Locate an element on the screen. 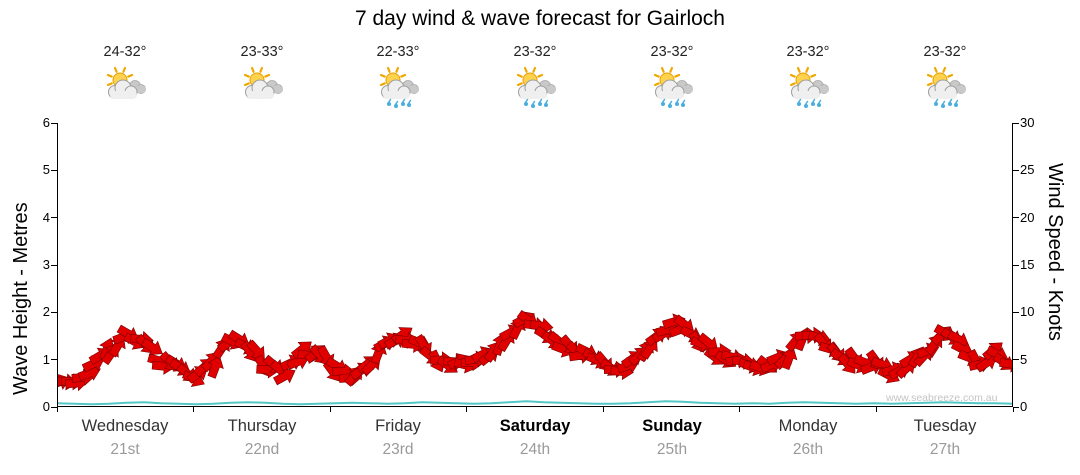 The image size is (1080, 475). right-axis-tick-label: 20 is located at coordinates (1027, 217).